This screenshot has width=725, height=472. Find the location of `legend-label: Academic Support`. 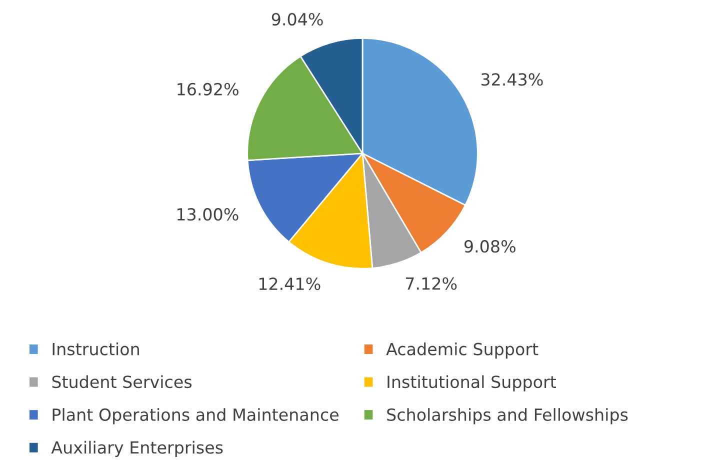

legend-label: Academic Support is located at coordinates (462, 350).